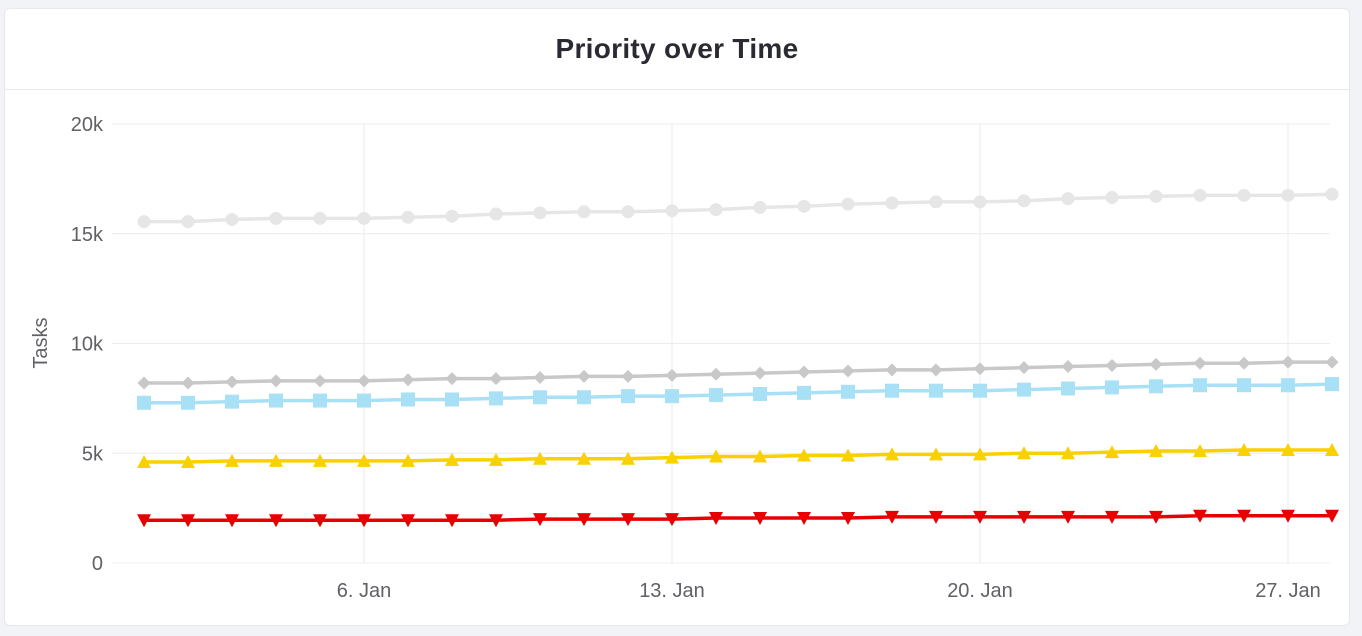 The width and height of the screenshot is (1362, 636). I want to click on card-header: Priority over Time, so click(677, 49).